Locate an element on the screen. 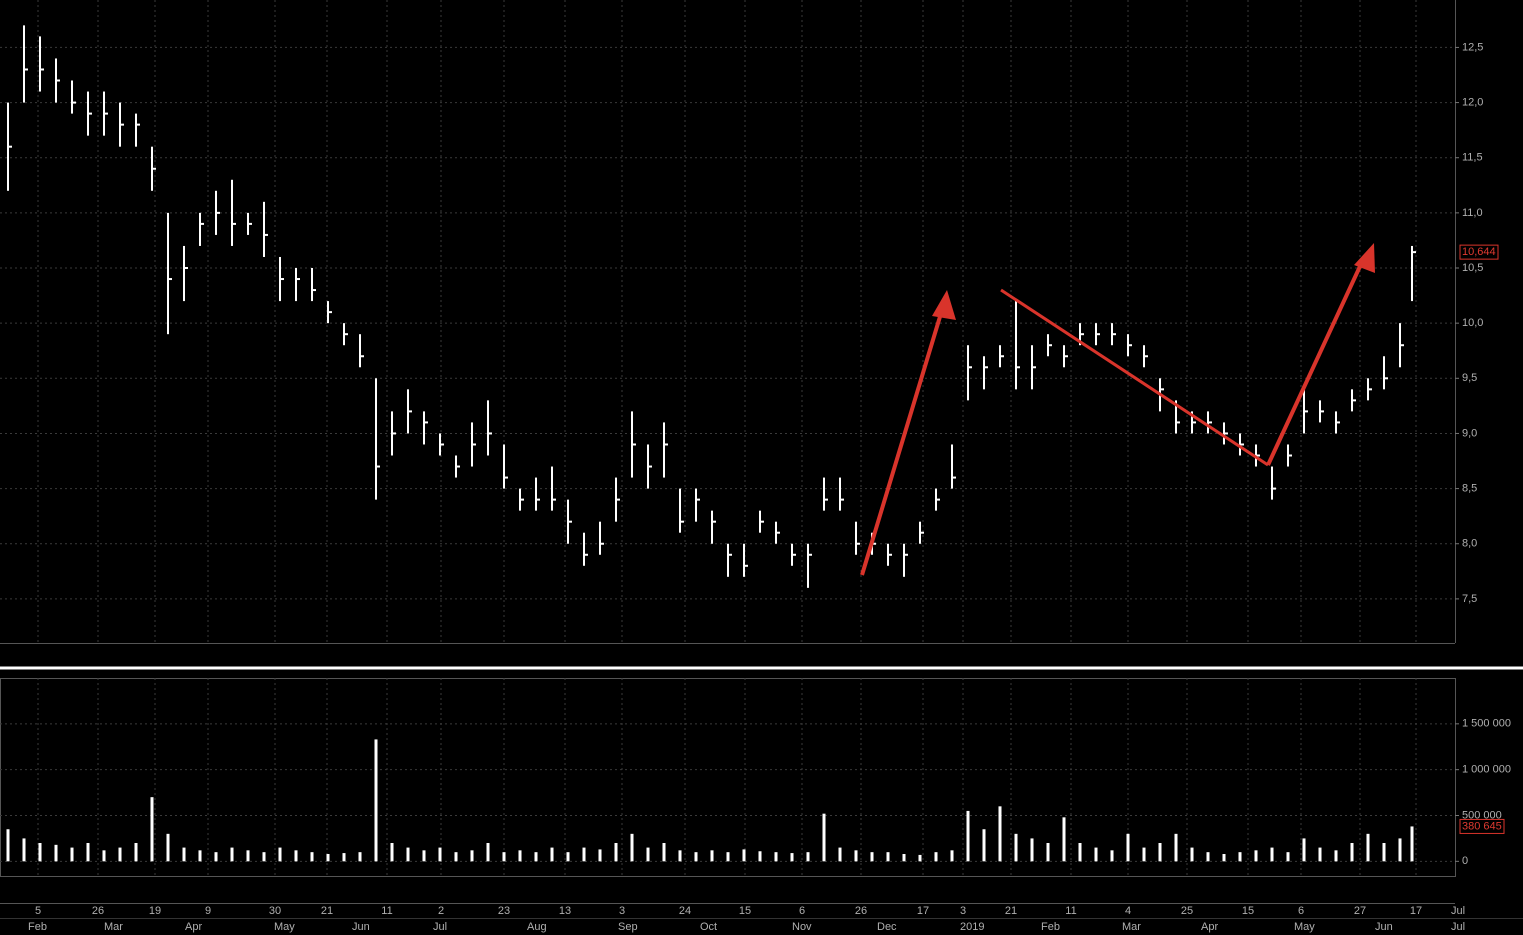  y-tick-label: 9,0 is located at coordinates (1469, 433).